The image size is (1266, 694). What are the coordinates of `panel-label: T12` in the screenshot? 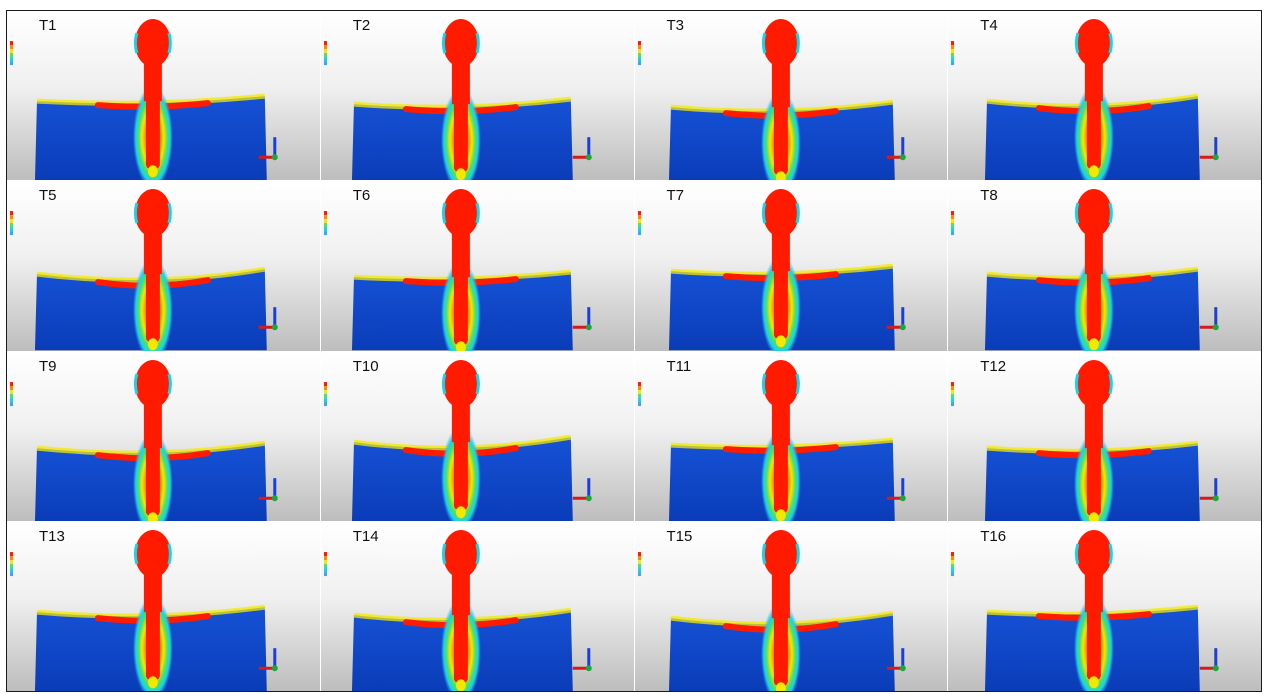 It's located at (993, 366).